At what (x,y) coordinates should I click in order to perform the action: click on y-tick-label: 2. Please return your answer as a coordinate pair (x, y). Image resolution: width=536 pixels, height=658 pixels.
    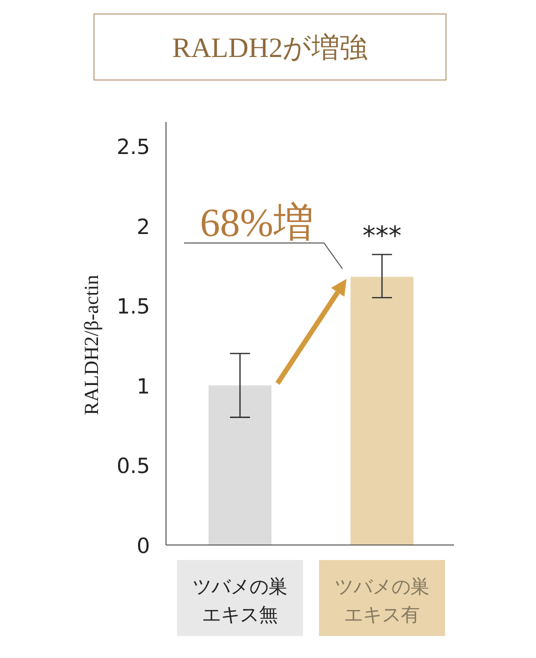
    Looking at the image, I should click on (143, 226).